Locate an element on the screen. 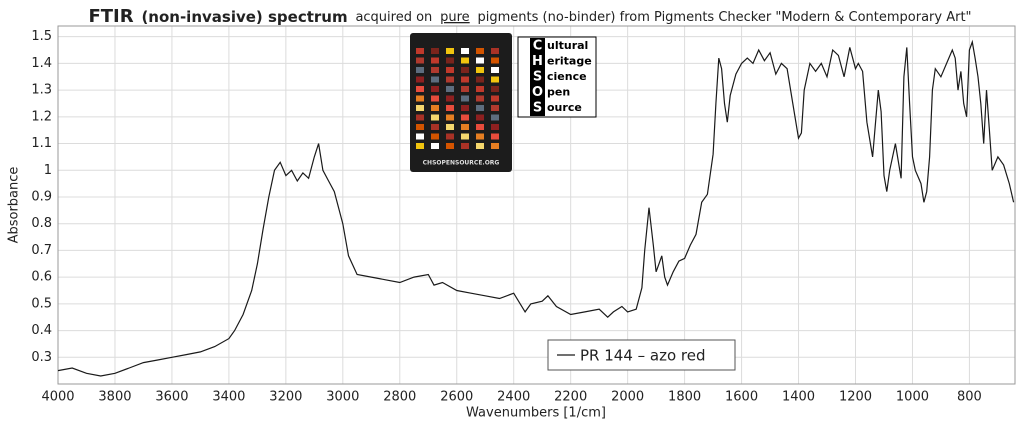 Image resolution: width=1024 pixels, height=429 pixels. x-tick-label: 800 is located at coordinates (969, 397).